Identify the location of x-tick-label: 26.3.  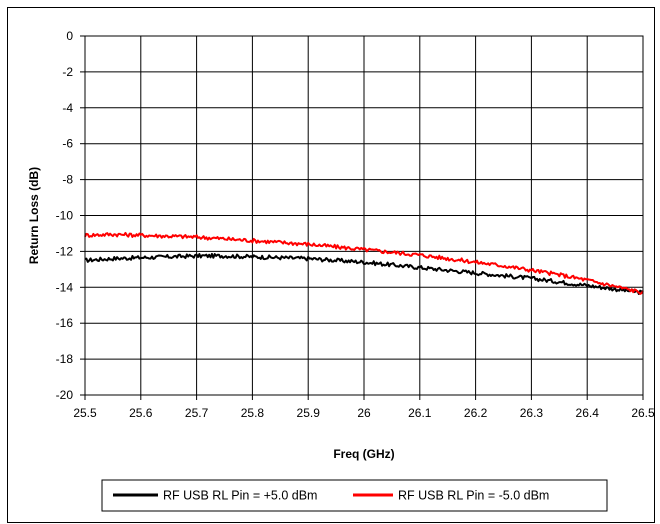
(532, 413).